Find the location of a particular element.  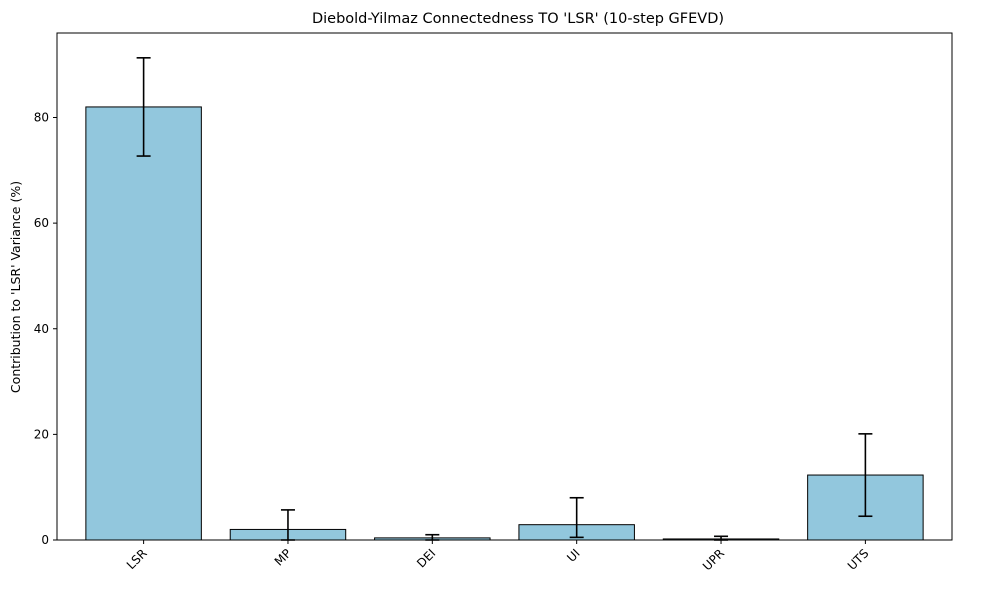

x-tick-label-ui: UI is located at coordinates (573, 555).